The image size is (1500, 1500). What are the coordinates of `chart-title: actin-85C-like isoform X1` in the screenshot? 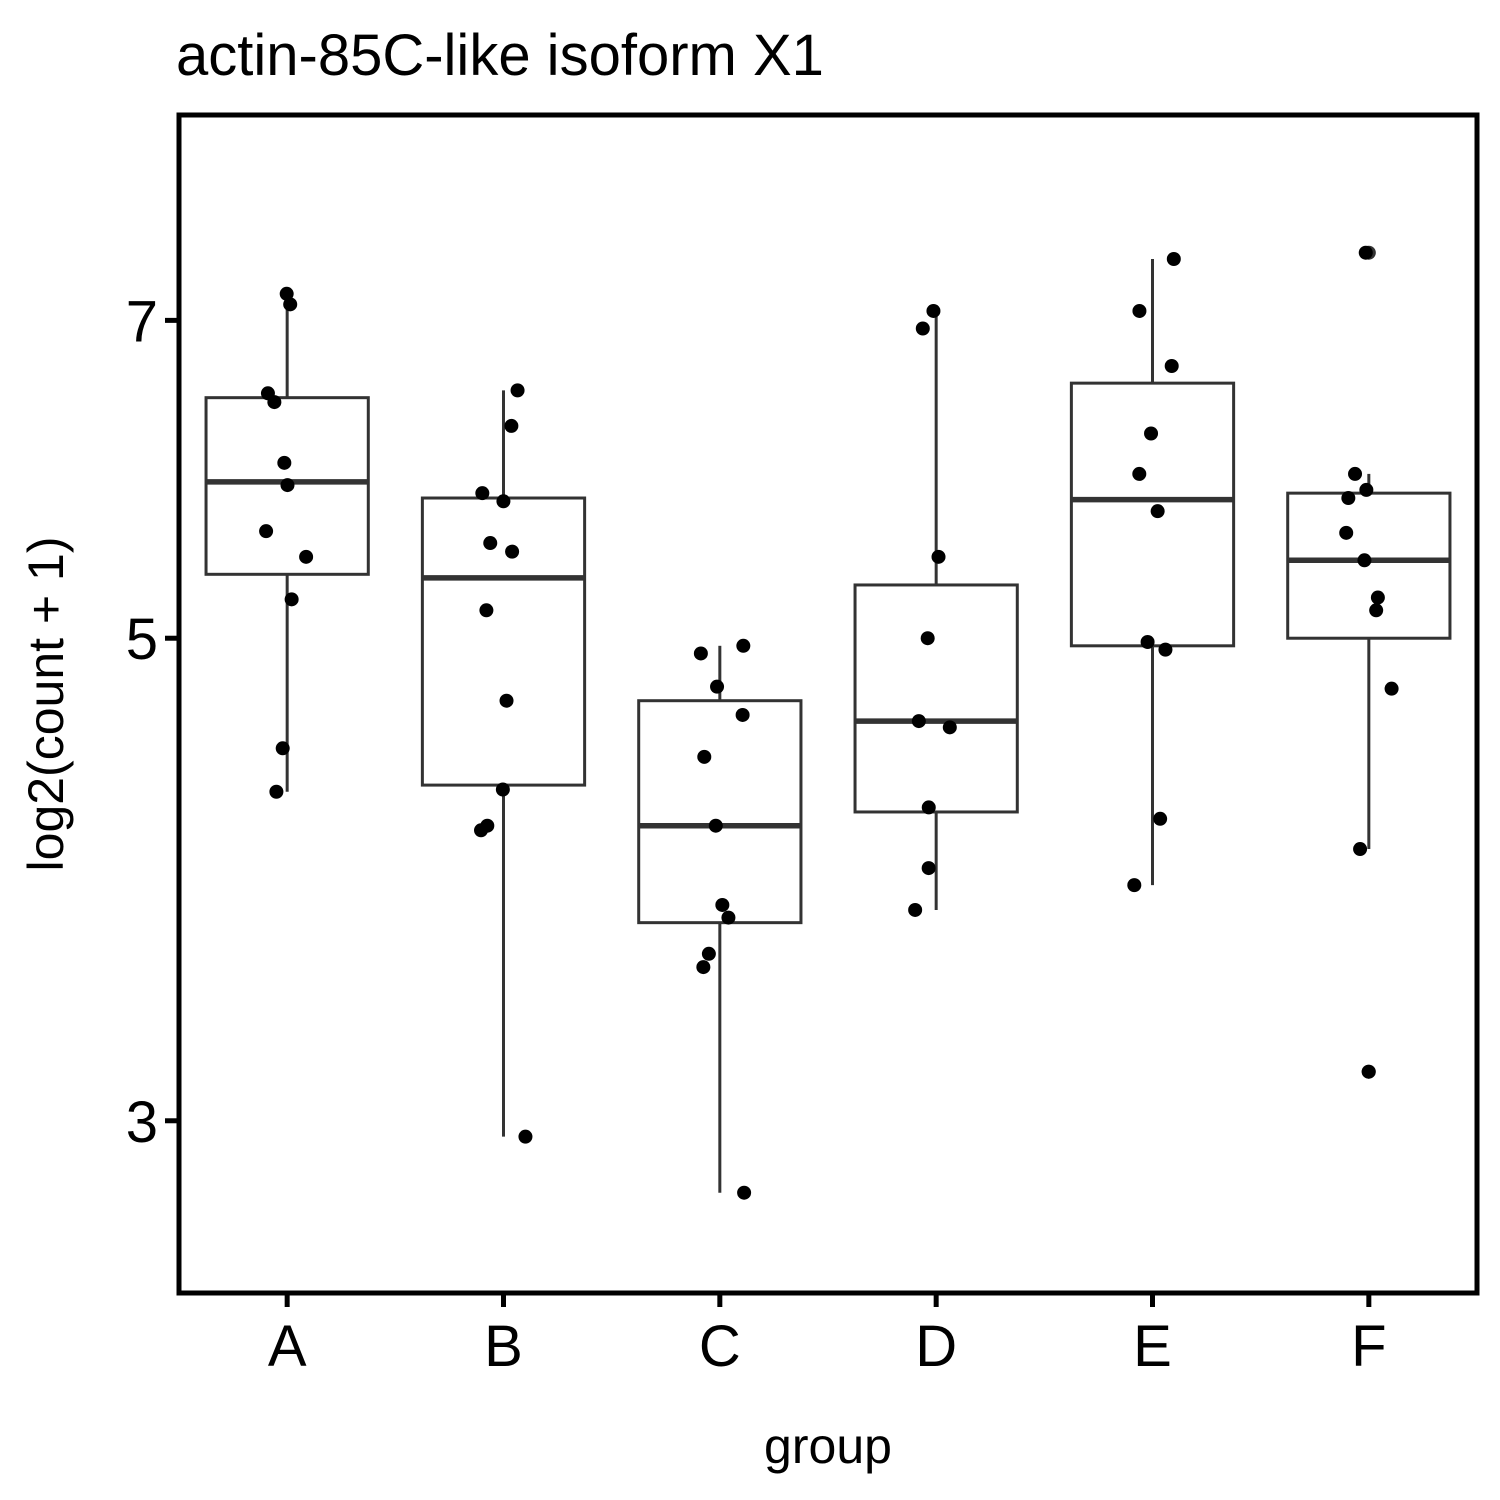 It's located at (500, 55).